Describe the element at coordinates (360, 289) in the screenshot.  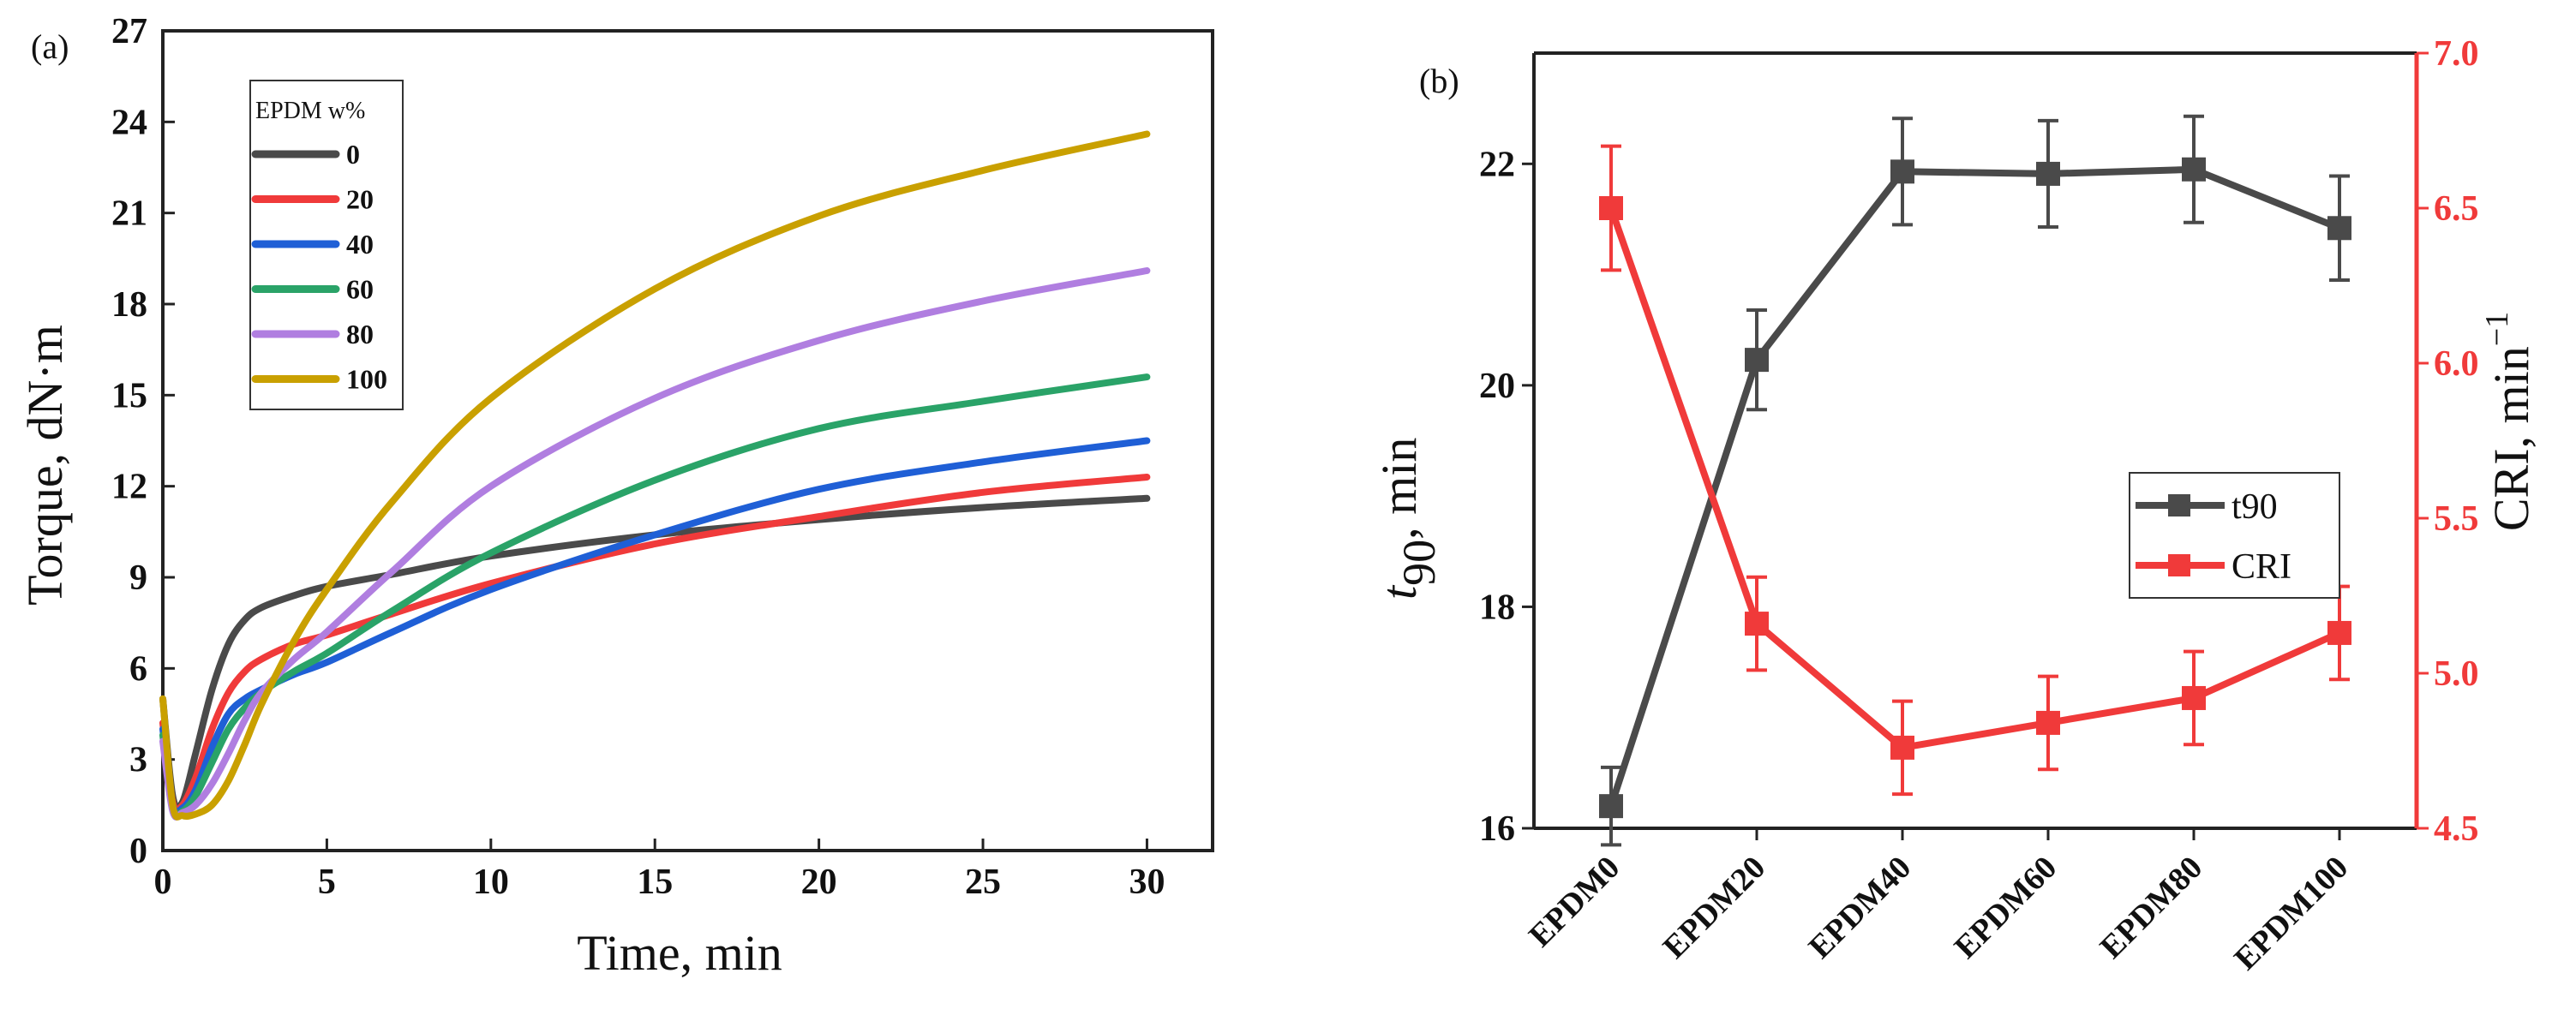
I see `torque-legend-label-60: 60` at that location.